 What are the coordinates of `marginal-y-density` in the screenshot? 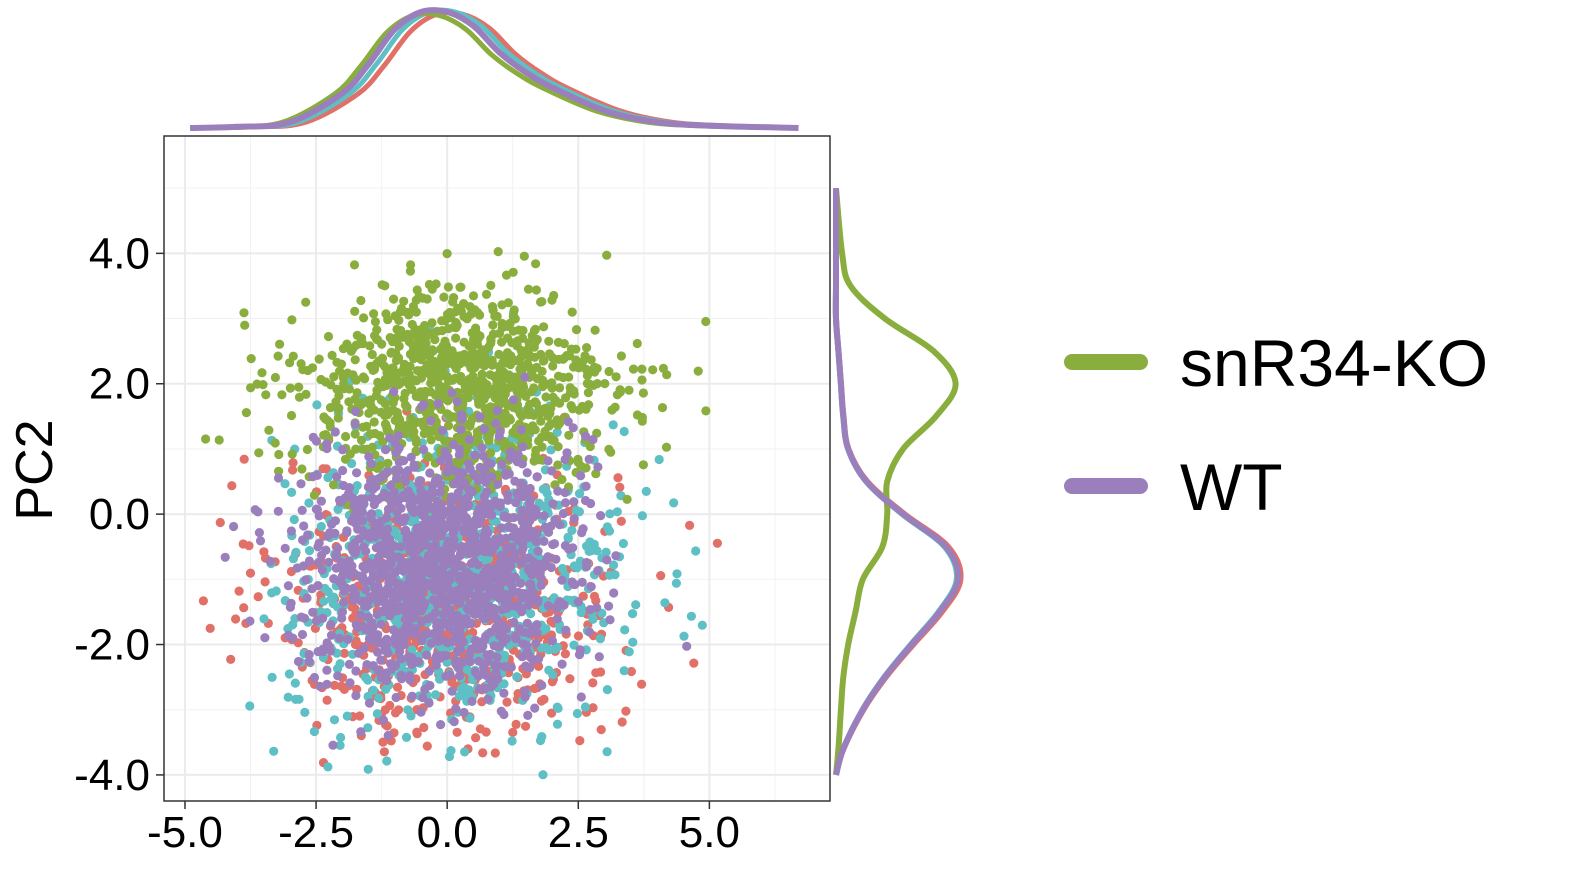 It's located at (898, 481).